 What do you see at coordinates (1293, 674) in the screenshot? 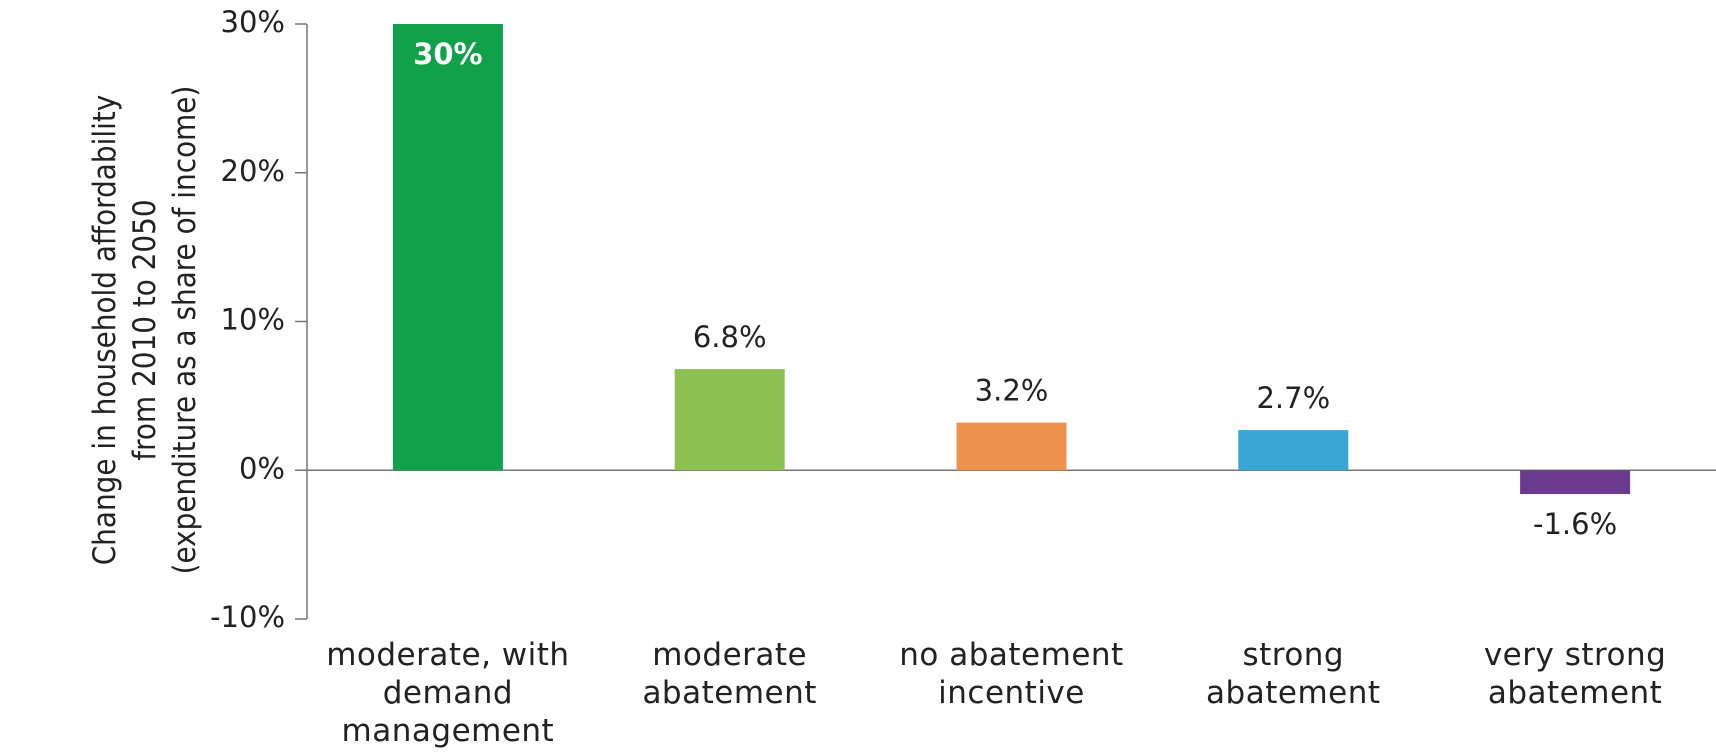
I see `x-tick-label: strong abatement` at bounding box center [1293, 674].